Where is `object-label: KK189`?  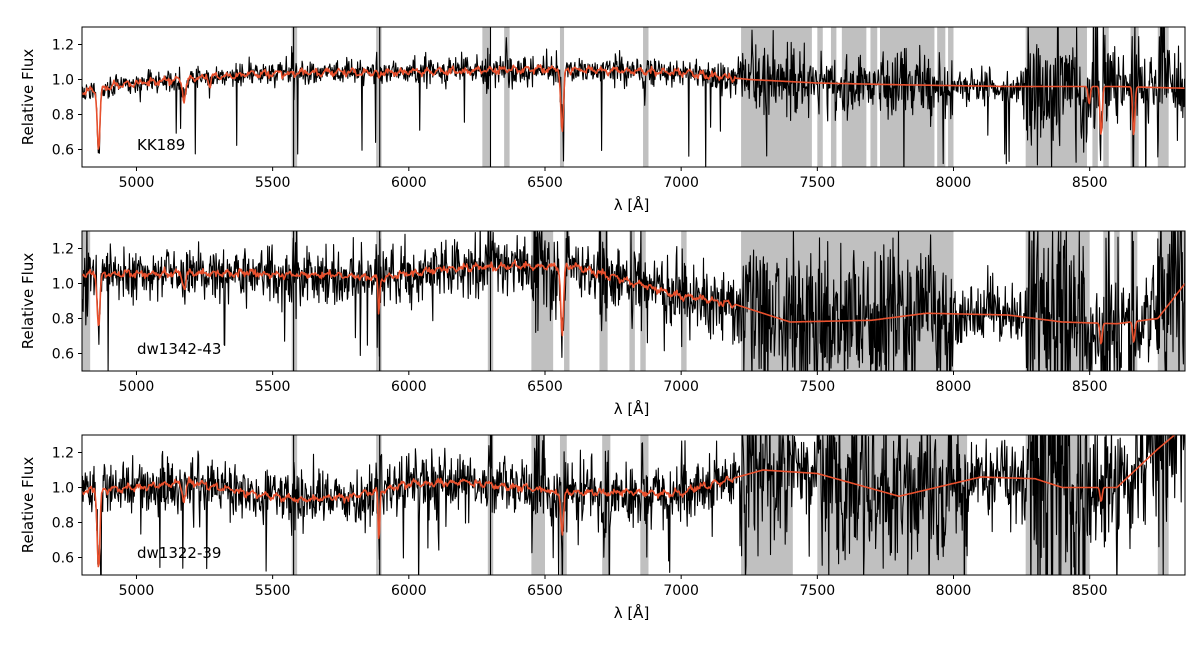
object-label: KK189 is located at coordinates (161, 145).